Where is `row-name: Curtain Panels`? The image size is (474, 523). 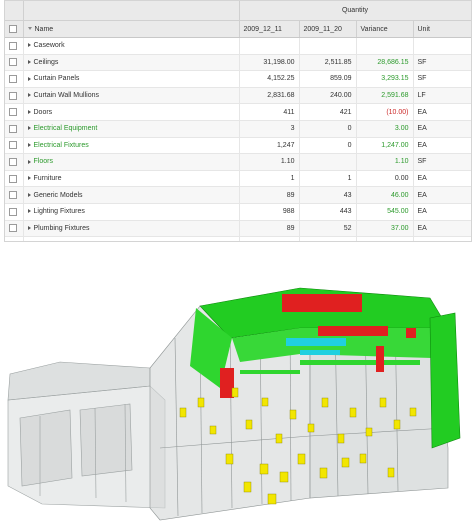 row-name: Curtain Panels is located at coordinates (131, 79).